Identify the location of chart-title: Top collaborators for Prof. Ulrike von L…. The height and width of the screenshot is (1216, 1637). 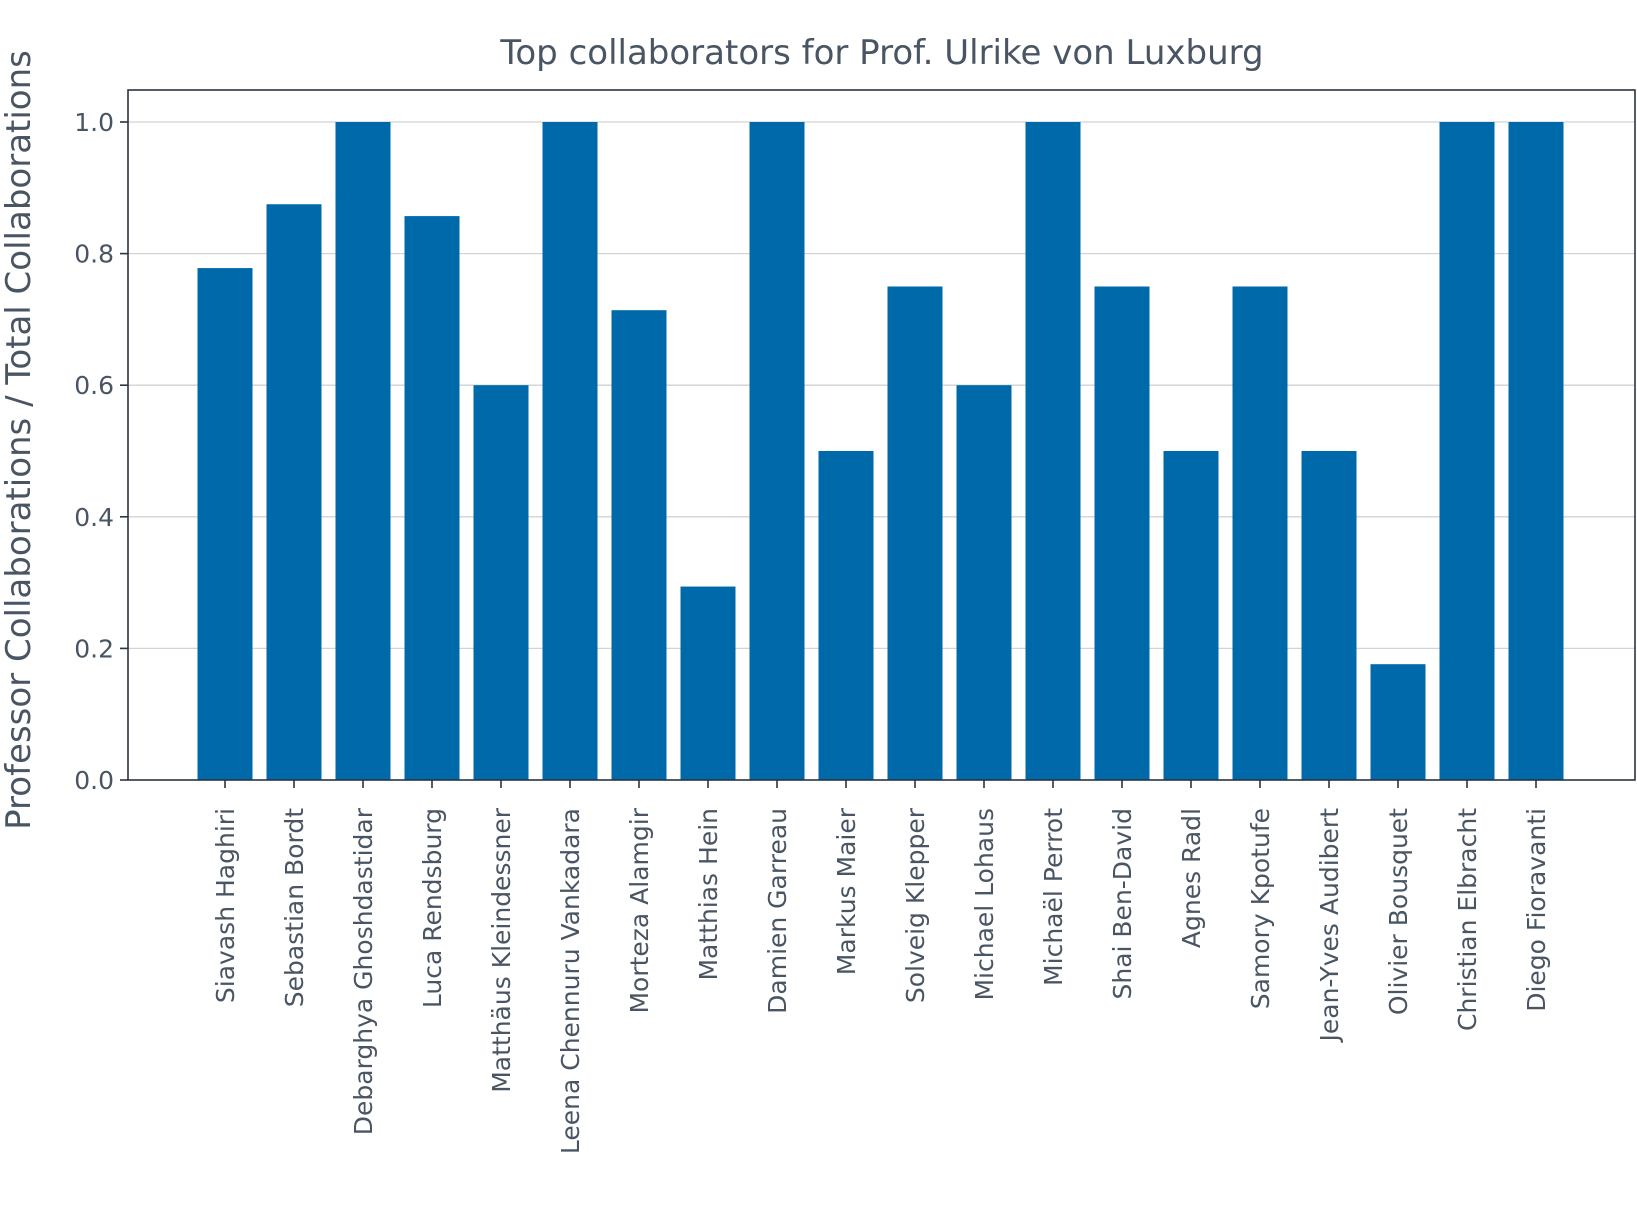
(881, 53).